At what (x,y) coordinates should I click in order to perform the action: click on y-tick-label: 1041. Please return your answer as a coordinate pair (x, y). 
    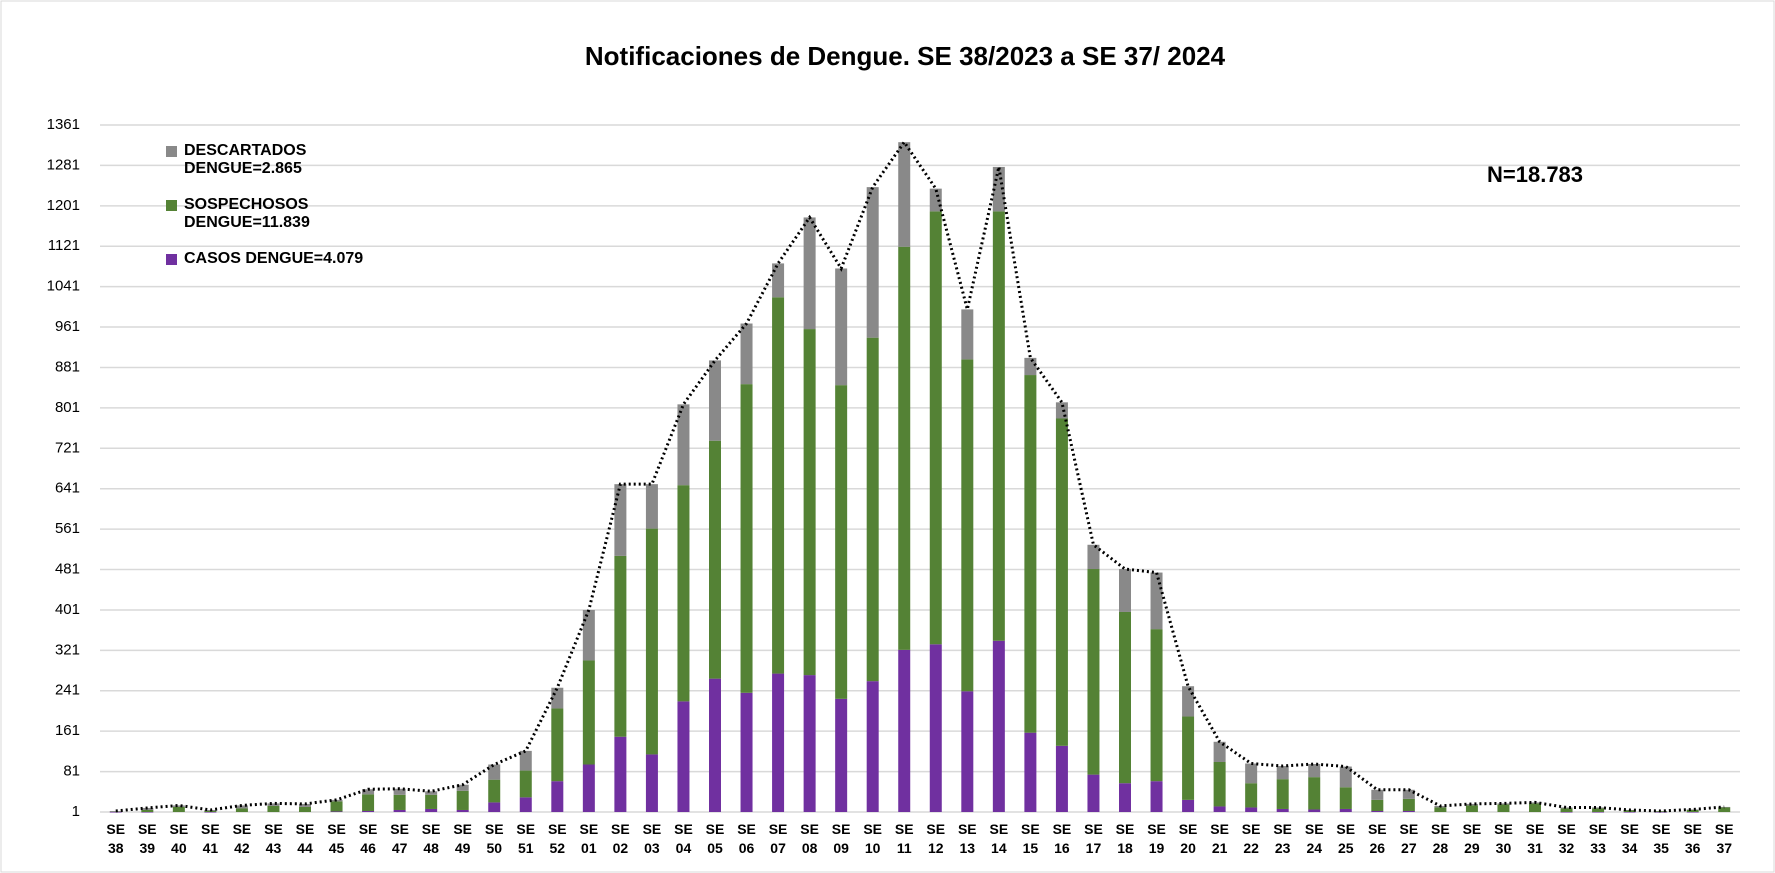
    Looking at the image, I should click on (63, 286).